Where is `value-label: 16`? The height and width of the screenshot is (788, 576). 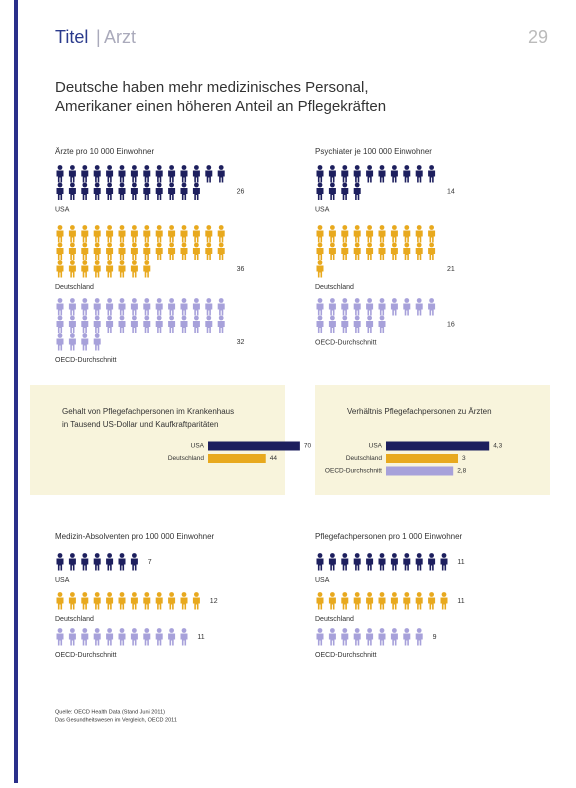 value-label: 16 is located at coordinates (451, 324).